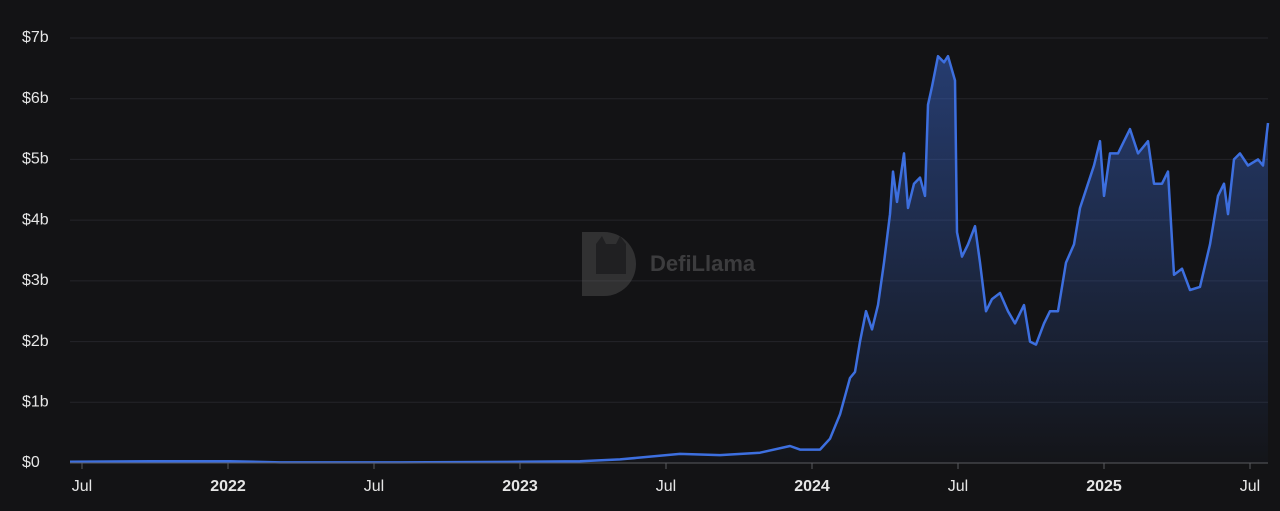 The width and height of the screenshot is (1280, 511). I want to click on watermark-logo, so click(609, 264).